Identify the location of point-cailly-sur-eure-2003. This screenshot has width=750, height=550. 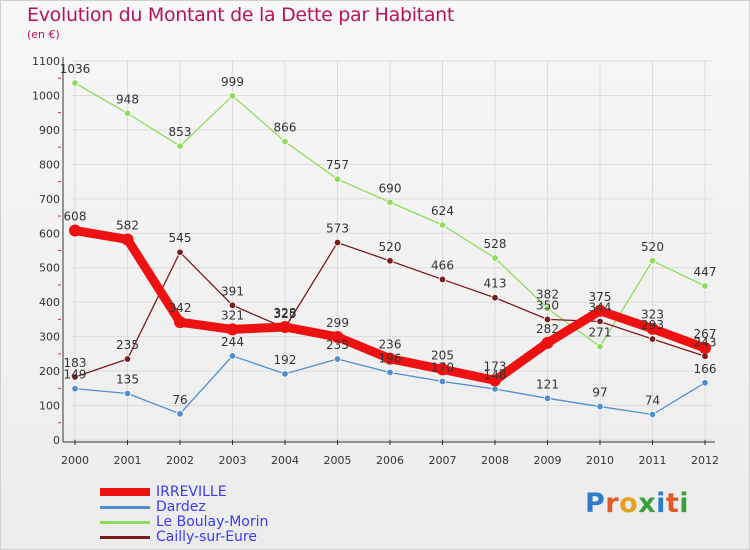
(232, 305).